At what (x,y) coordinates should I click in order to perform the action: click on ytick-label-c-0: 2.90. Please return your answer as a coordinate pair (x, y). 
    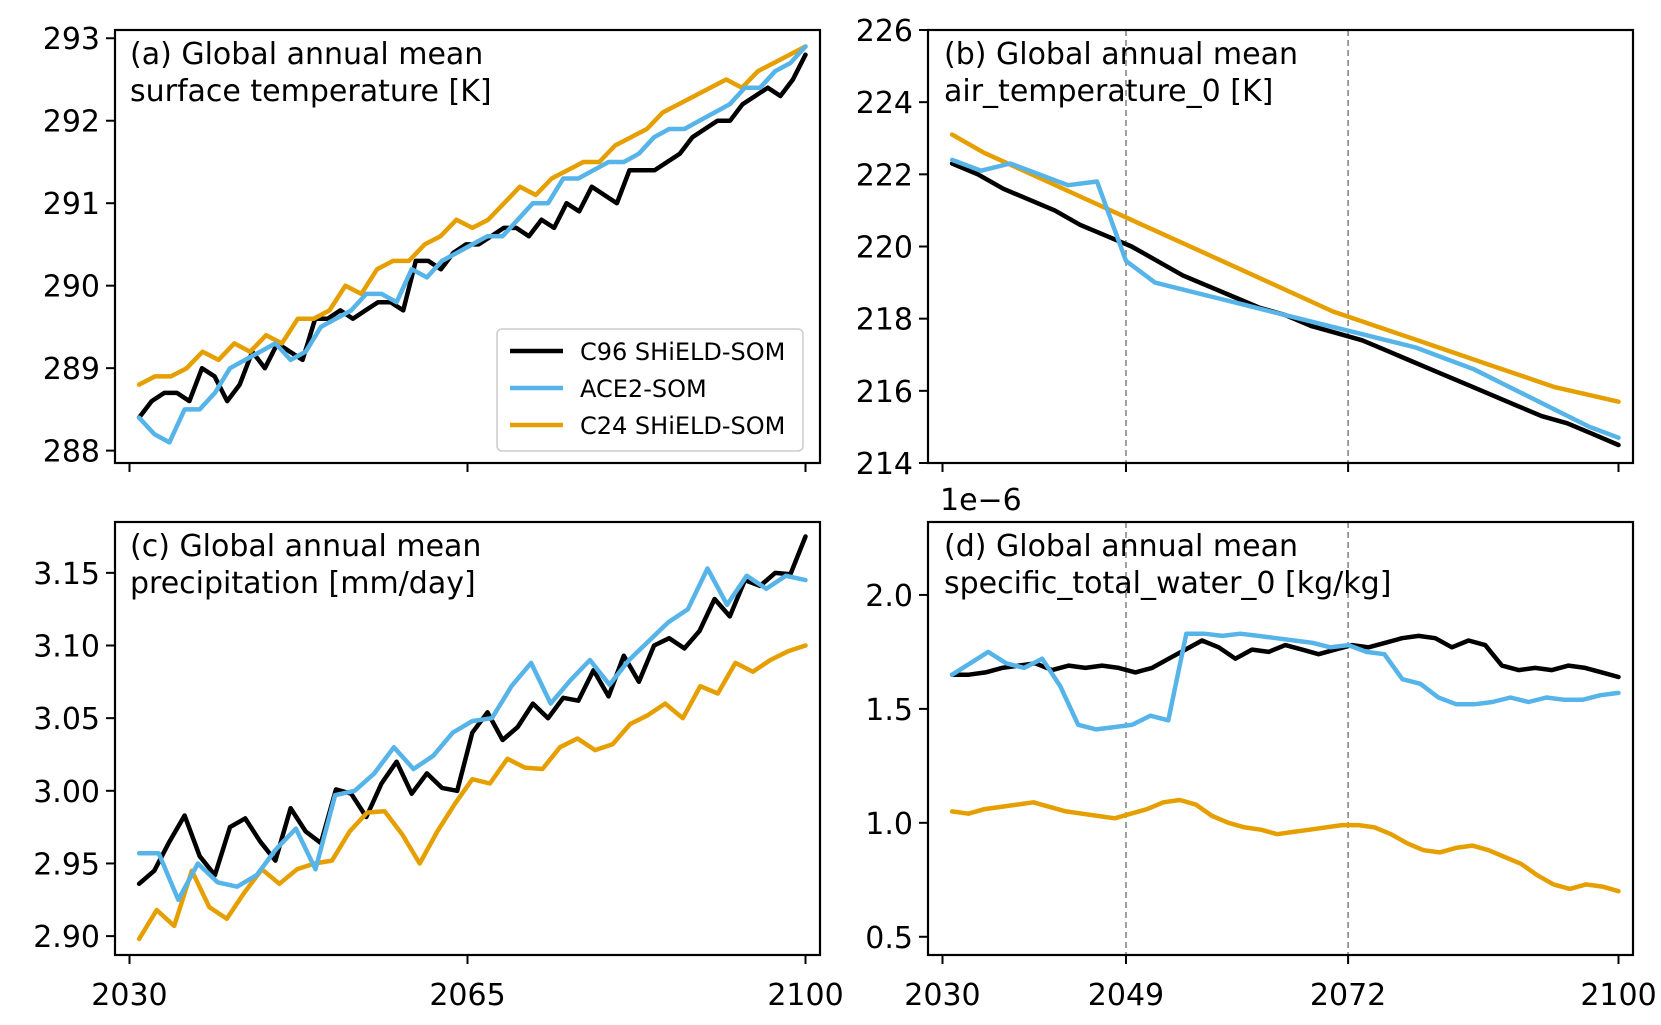
    Looking at the image, I should click on (66, 937).